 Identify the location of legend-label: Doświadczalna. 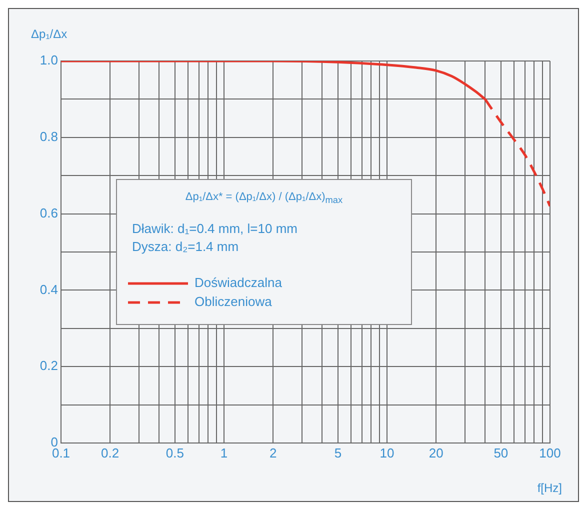
(238, 282).